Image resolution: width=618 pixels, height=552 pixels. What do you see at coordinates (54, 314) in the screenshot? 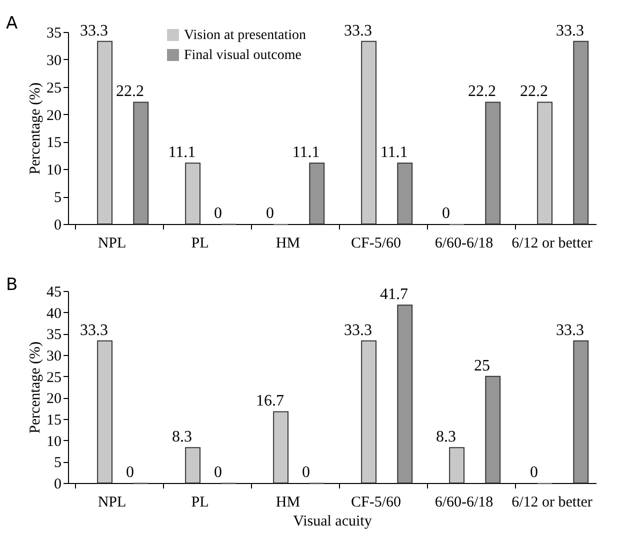
I see `y-tick-label: 40` at bounding box center [54, 314].